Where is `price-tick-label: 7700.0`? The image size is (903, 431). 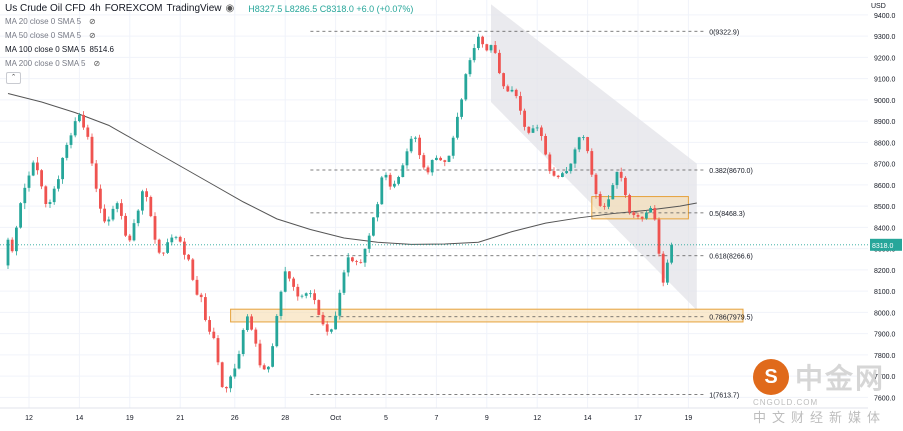
price-tick-label: 7700.0 is located at coordinates (885, 377).